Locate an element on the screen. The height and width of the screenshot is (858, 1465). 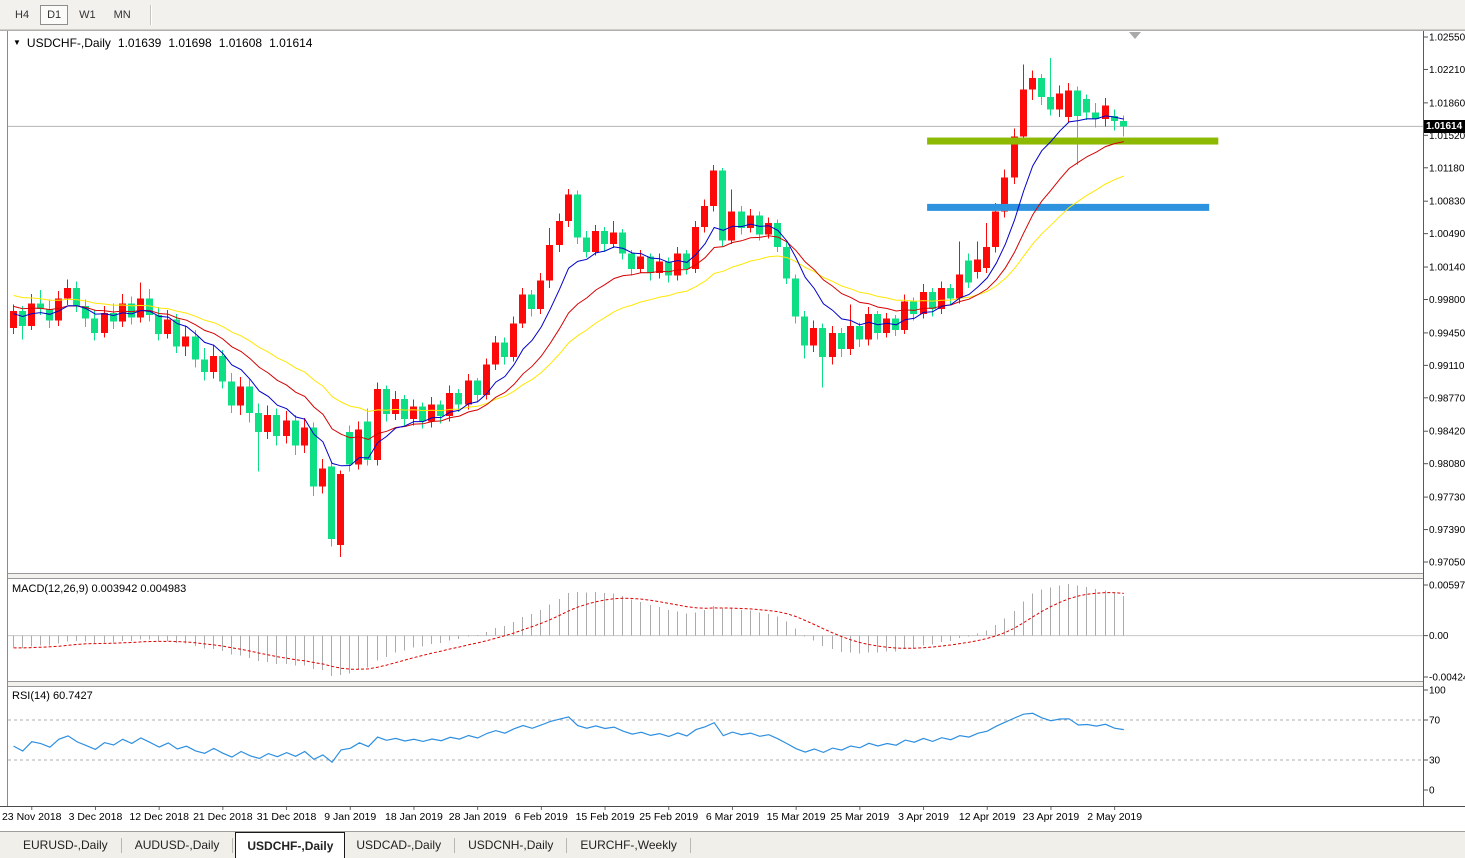
macd-panel is located at coordinates (715, 630).